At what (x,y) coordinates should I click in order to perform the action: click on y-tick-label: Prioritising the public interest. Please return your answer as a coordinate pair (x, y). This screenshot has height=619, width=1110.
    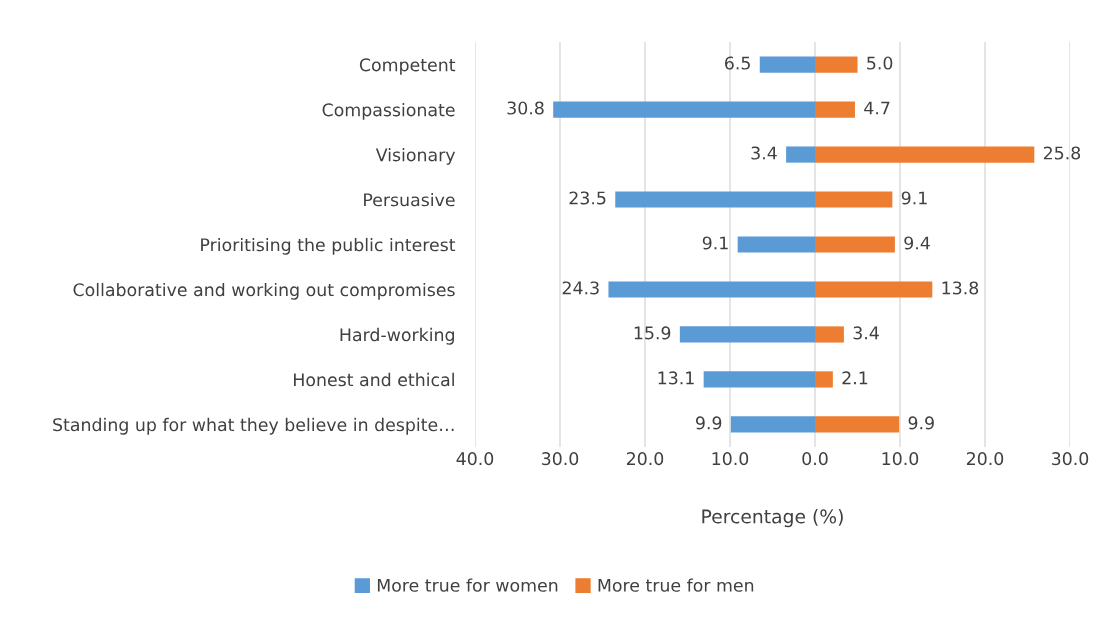
    Looking at the image, I should click on (328, 246).